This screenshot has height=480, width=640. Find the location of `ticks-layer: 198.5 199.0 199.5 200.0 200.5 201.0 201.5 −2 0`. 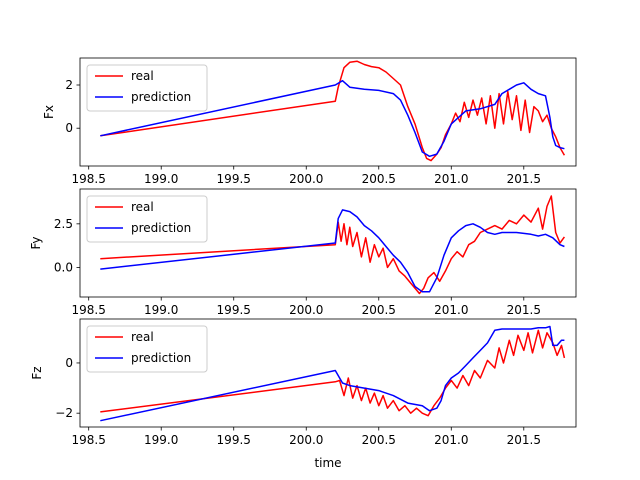

ticks-layer: 198.5 199.0 199.5 200.0 200.5 201.0 201.5 −2 0 is located at coordinates (298, 401).